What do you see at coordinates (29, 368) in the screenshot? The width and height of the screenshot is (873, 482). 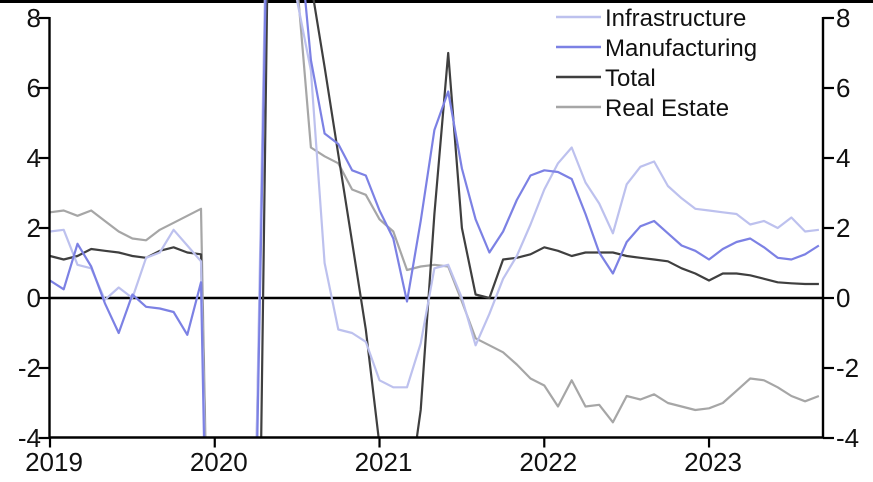 I see `y-axis-label-left: -2` at bounding box center [29, 368].